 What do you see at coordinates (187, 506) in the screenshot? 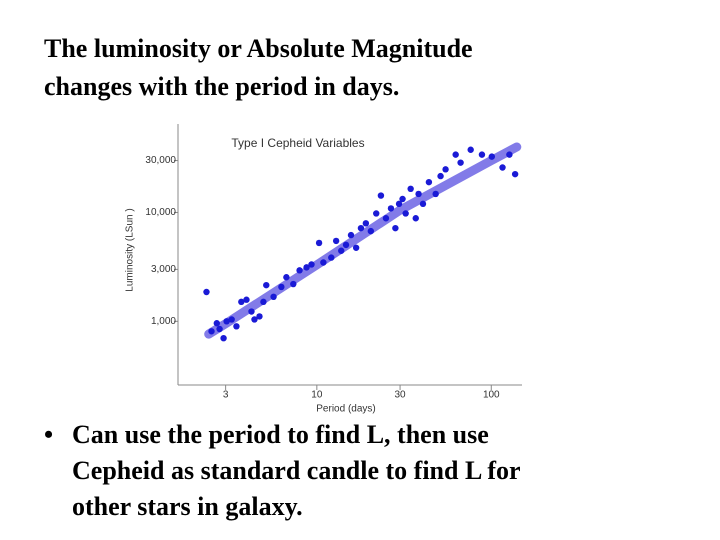
I see `bullet-text: other stars in galaxy.` at bounding box center [187, 506].